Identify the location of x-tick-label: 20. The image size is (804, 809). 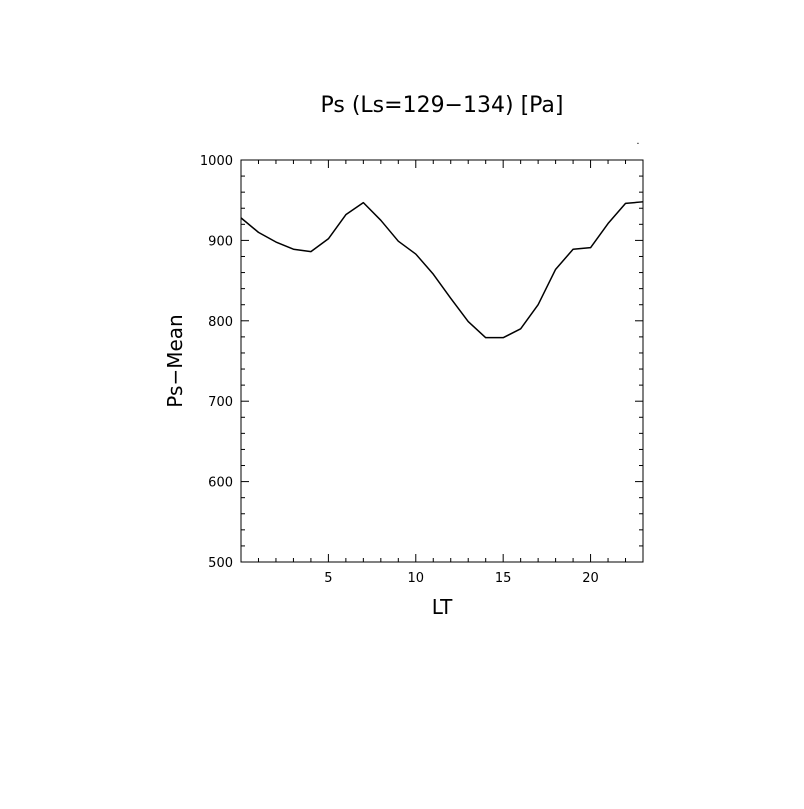
(590, 578).